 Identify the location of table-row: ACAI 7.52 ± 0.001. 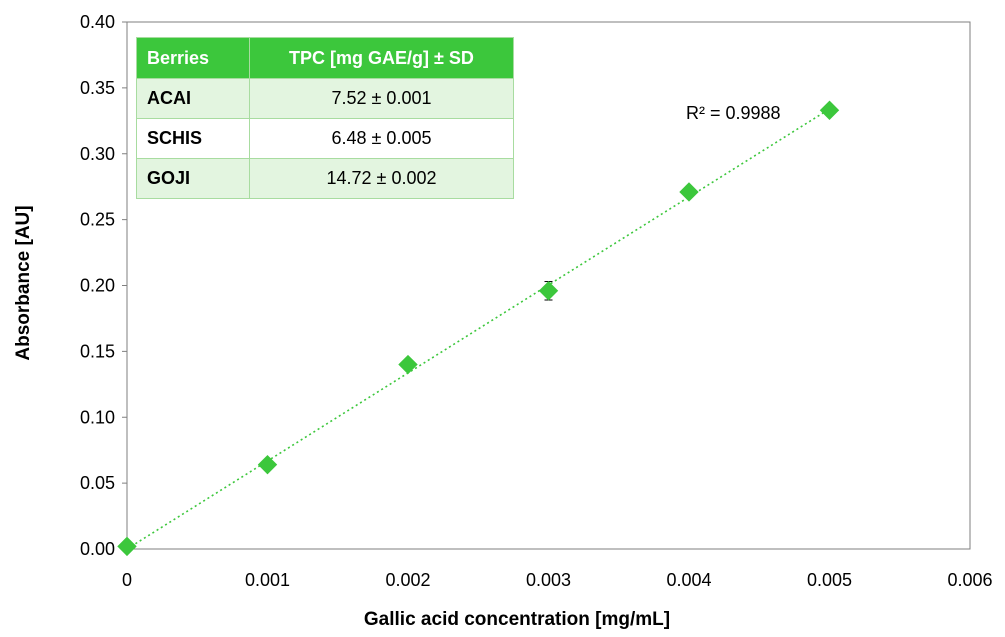
(325, 98).